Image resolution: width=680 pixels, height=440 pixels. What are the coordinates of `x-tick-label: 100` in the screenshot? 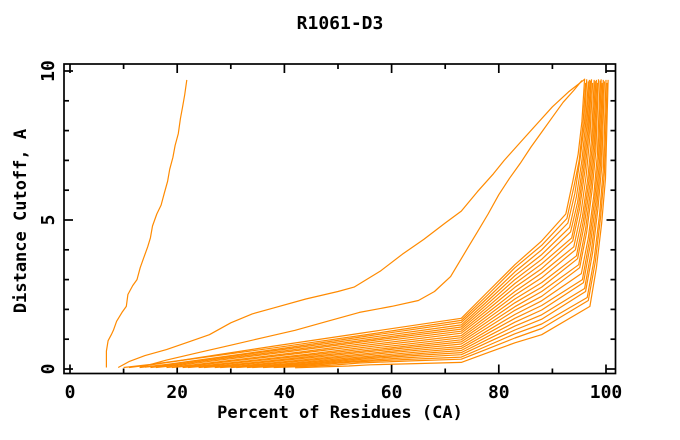 It's located at (606, 392).